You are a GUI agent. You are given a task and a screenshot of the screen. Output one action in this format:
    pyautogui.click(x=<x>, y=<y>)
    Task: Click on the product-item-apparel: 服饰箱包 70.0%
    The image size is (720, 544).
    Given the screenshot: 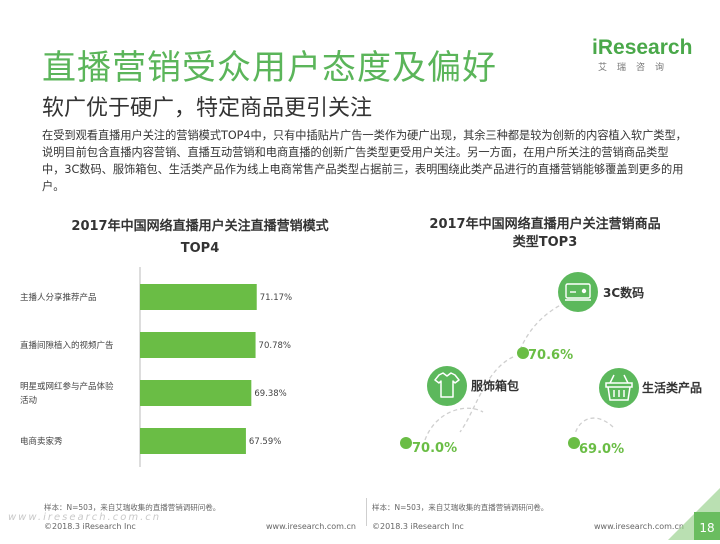 What is the action you would take?
    pyautogui.click(x=459, y=411)
    